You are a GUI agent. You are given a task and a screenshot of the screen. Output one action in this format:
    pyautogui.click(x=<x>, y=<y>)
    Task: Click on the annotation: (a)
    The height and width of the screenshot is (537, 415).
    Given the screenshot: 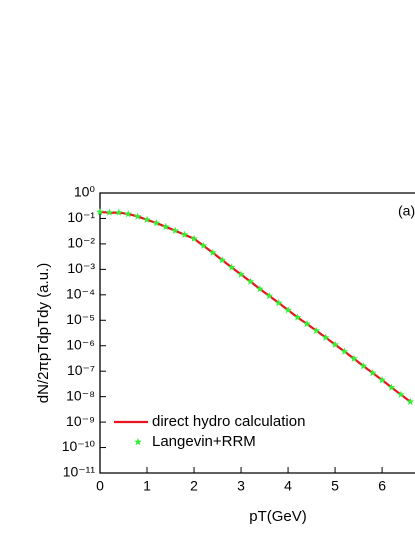 What is the action you would take?
    pyautogui.click(x=406, y=211)
    